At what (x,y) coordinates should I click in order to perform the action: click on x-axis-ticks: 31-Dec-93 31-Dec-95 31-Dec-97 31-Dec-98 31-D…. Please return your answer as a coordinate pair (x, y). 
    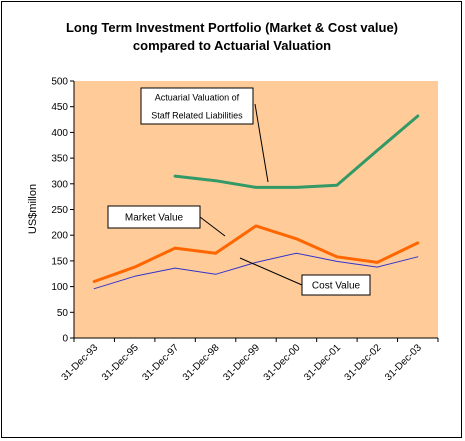
    Looking at the image, I should click on (249, 360).